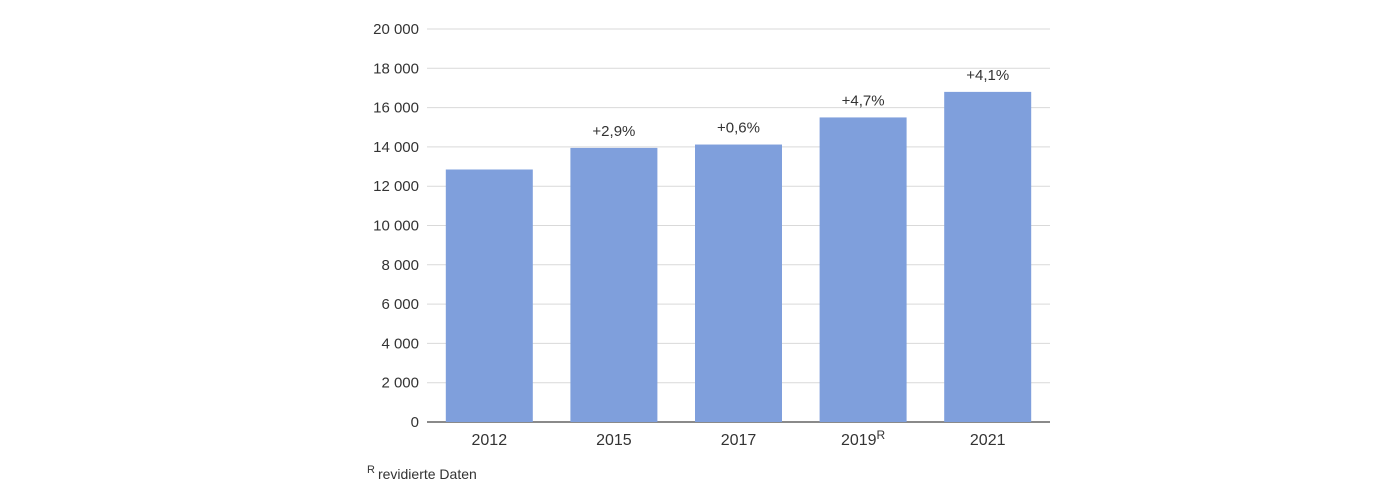 The image size is (1400, 491). I want to click on x-tick-label: 2012, so click(490, 440).